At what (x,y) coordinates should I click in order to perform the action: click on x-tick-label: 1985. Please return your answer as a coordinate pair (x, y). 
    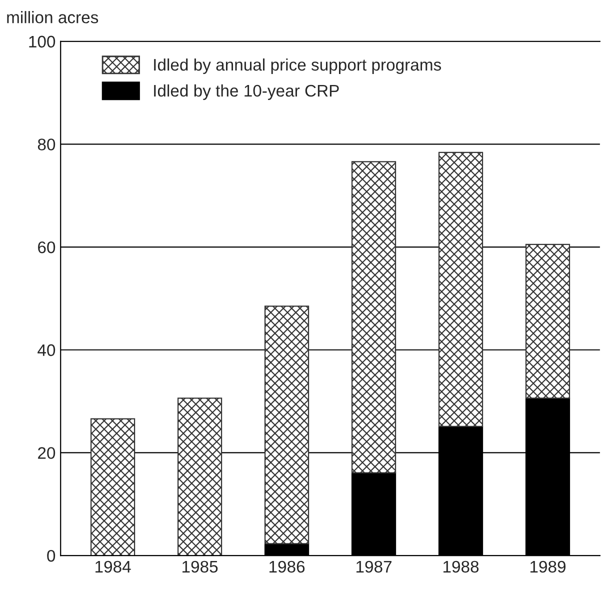
    Looking at the image, I should click on (200, 566).